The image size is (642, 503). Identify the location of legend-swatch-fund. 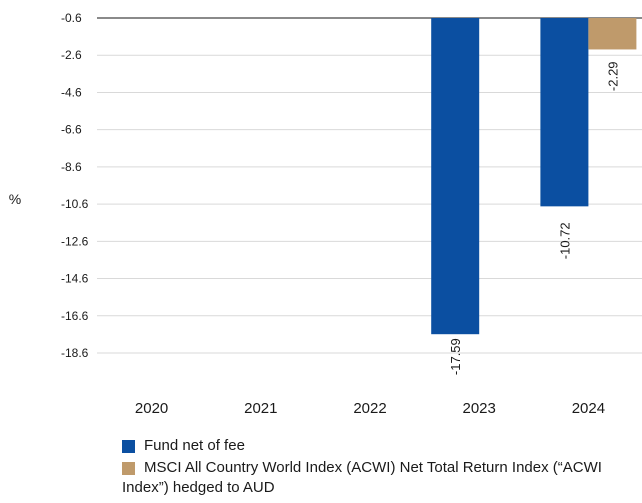
(128, 446).